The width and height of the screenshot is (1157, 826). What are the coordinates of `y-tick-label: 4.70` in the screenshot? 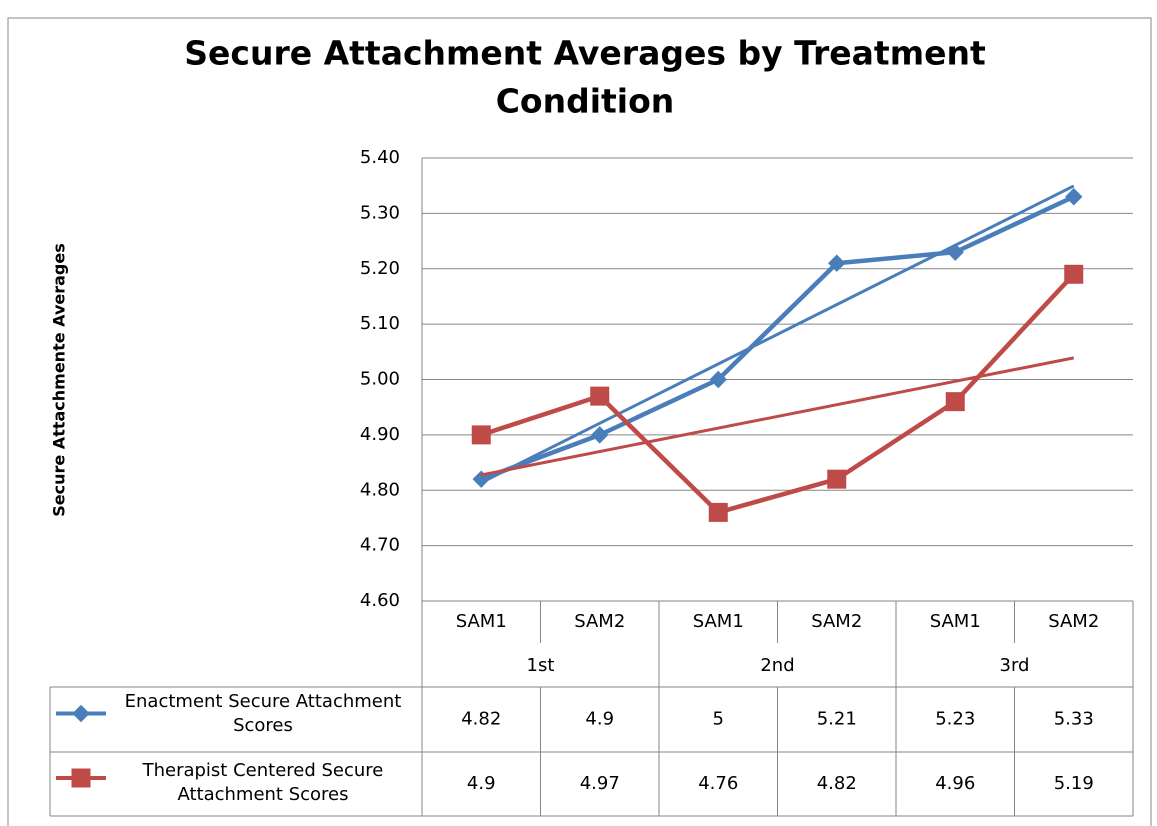 It's located at (380, 545).